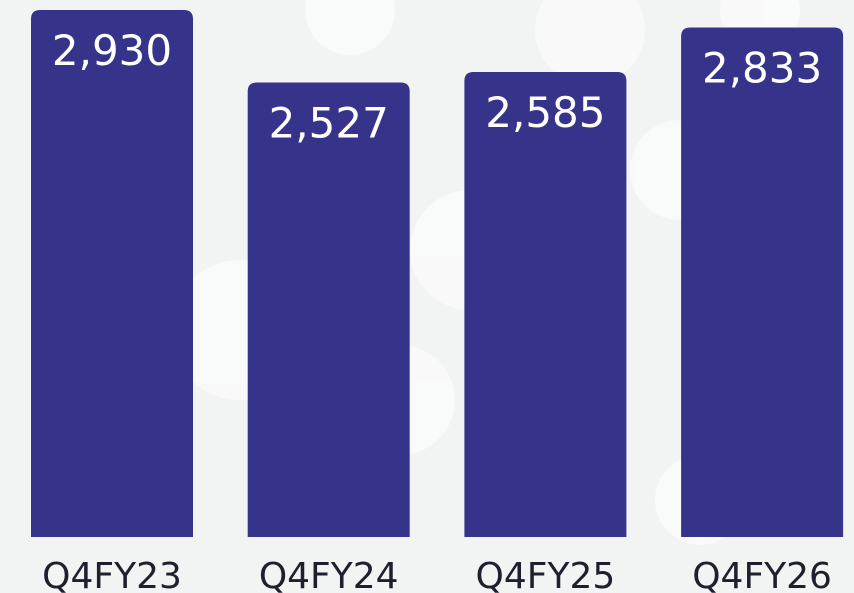 Image resolution: width=854 pixels, height=593 pixels. I want to click on category-label: Q4FY25, so click(546, 574).